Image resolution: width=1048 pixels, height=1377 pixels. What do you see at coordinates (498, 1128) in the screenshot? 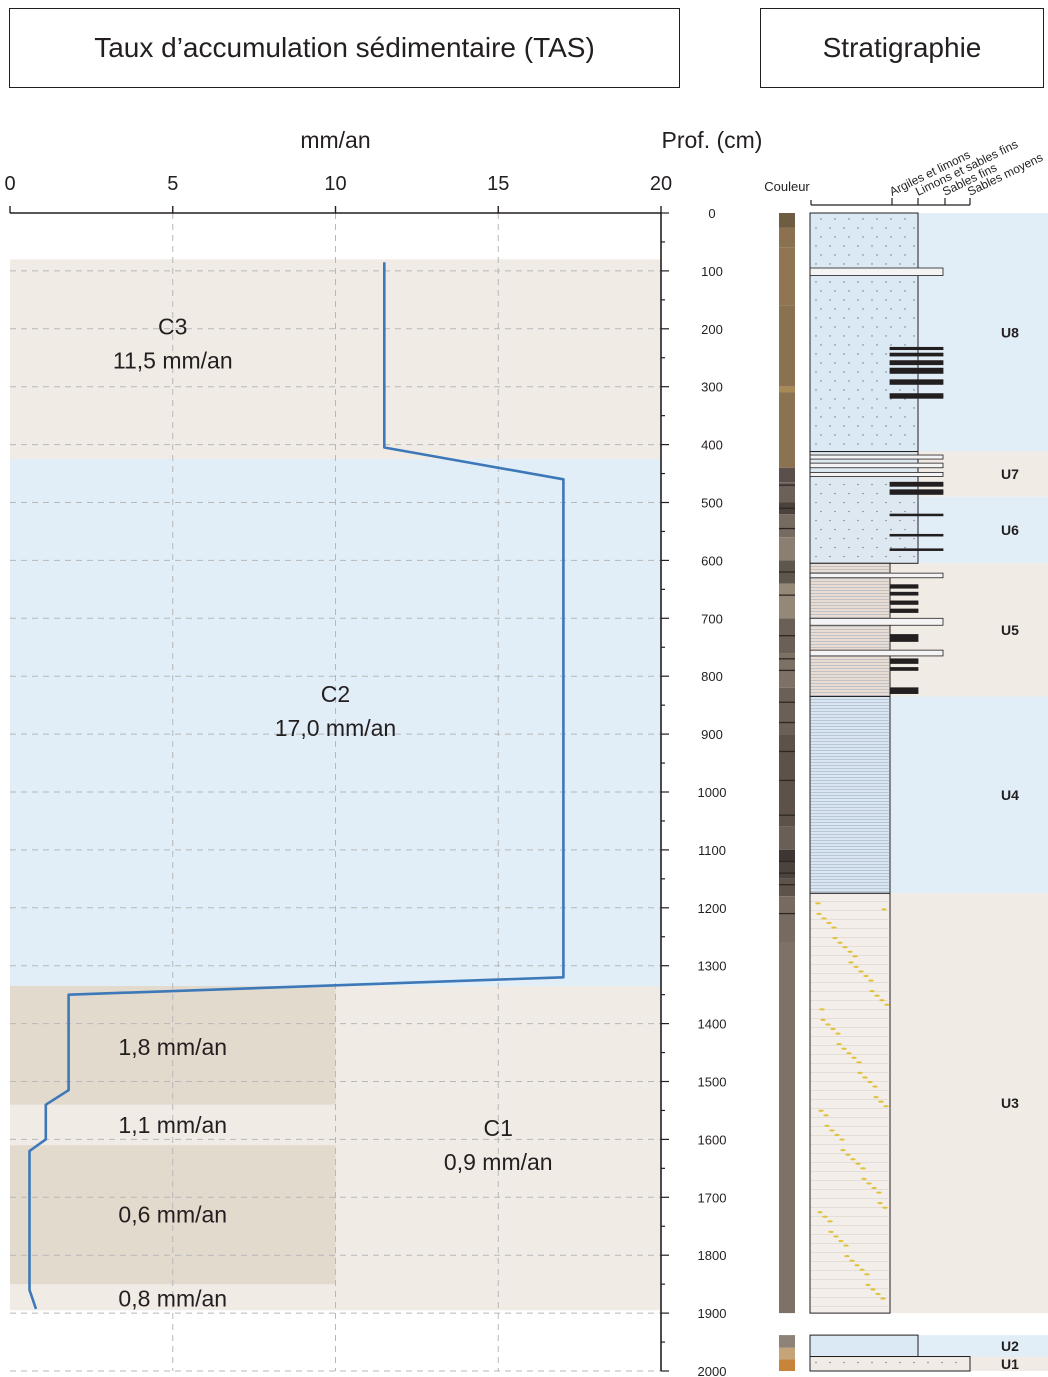
I see `annotation-c1-line-0: C1` at bounding box center [498, 1128].